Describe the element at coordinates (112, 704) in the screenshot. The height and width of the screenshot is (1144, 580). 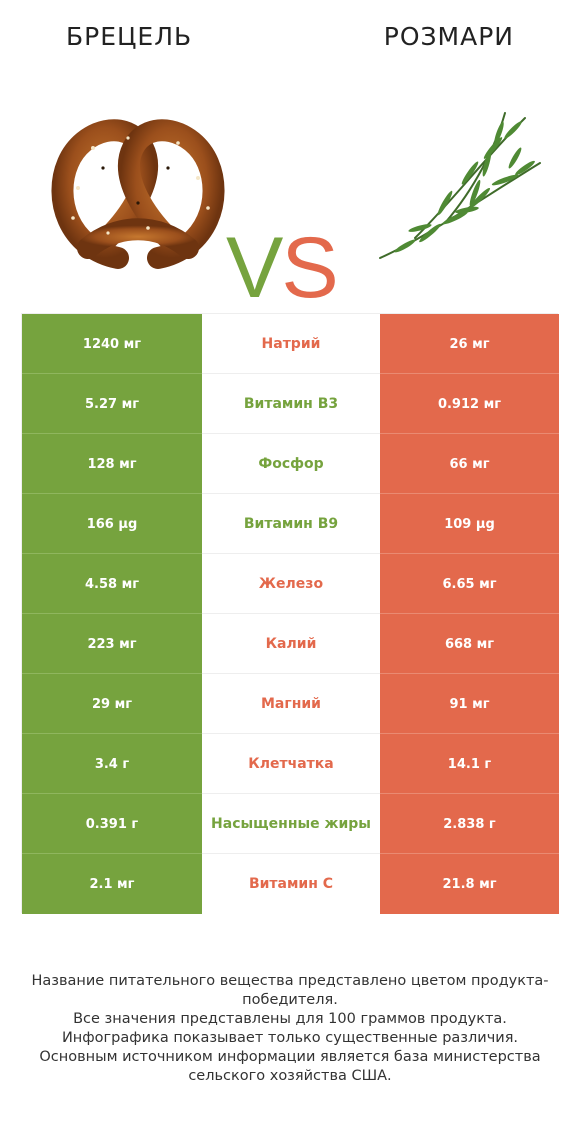
I see `left-value: 29 мг` at that location.